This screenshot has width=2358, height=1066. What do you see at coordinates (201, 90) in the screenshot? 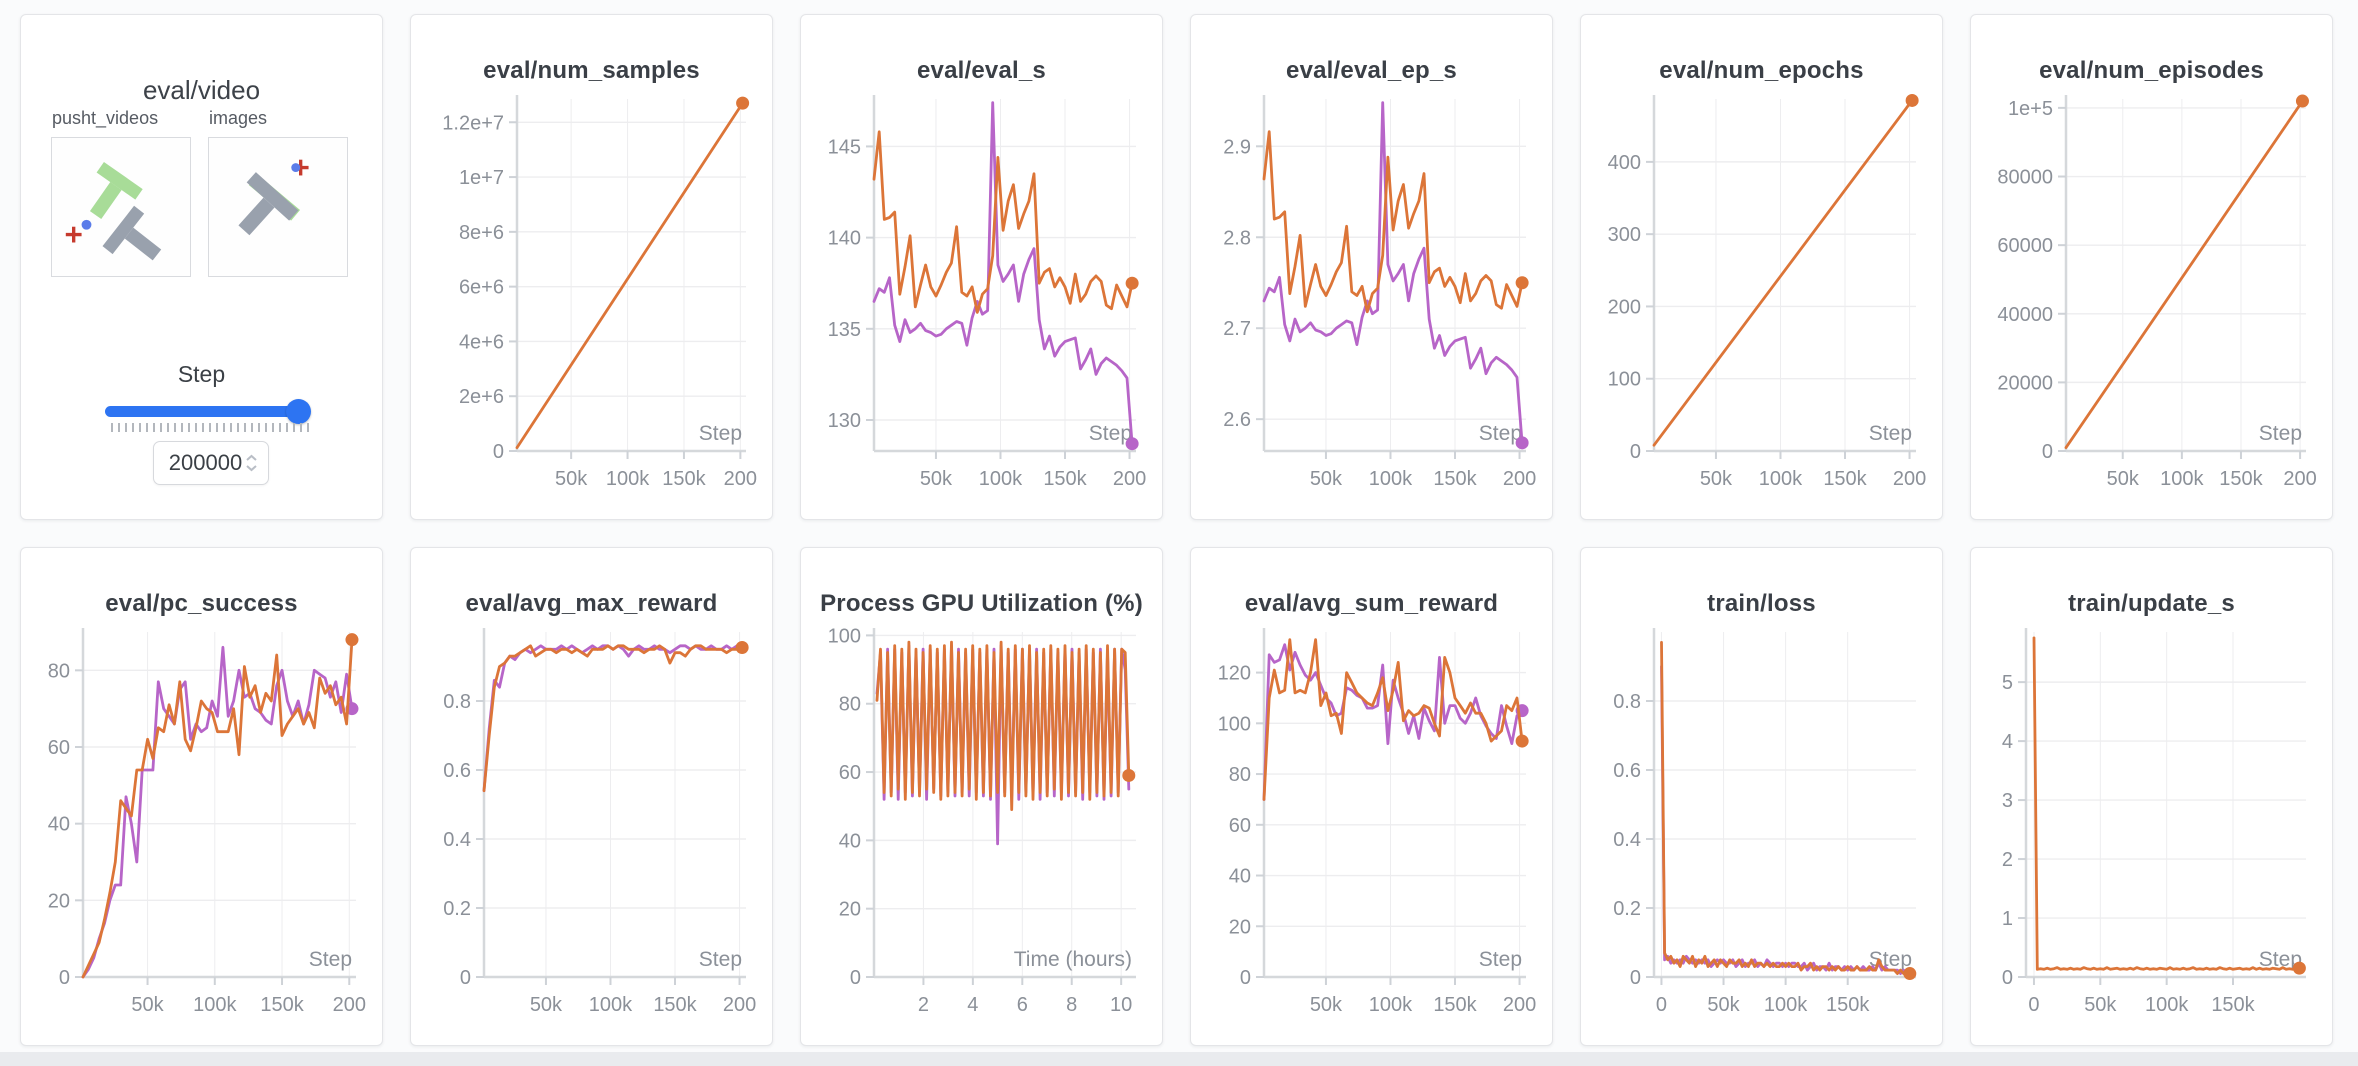
I see `video-panel-title: eval/video` at bounding box center [201, 90].